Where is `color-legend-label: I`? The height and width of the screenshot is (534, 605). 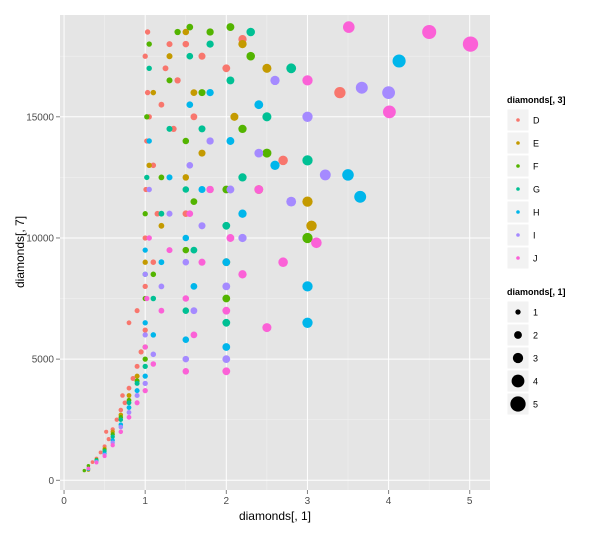 color-legend-label: I is located at coordinates (534, 236).